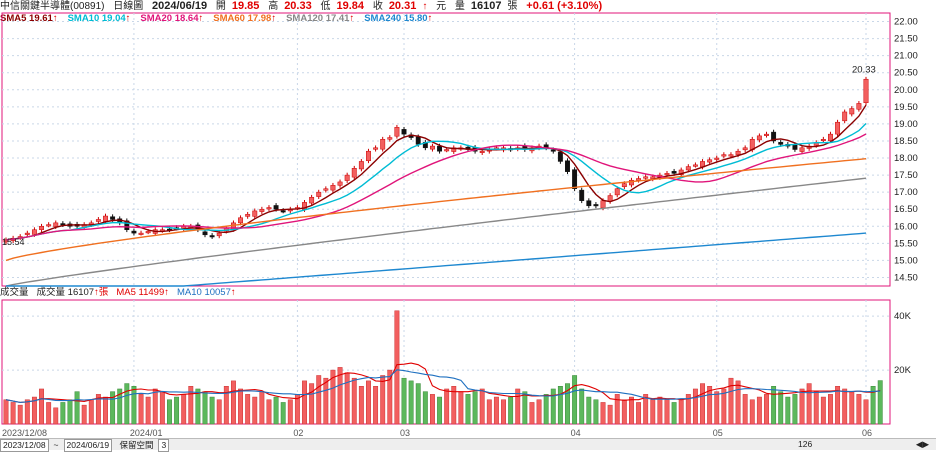  Describe the element at coordinates (24, 445) in the screenshot. I see `range-from: 2023/12/08` at that location.